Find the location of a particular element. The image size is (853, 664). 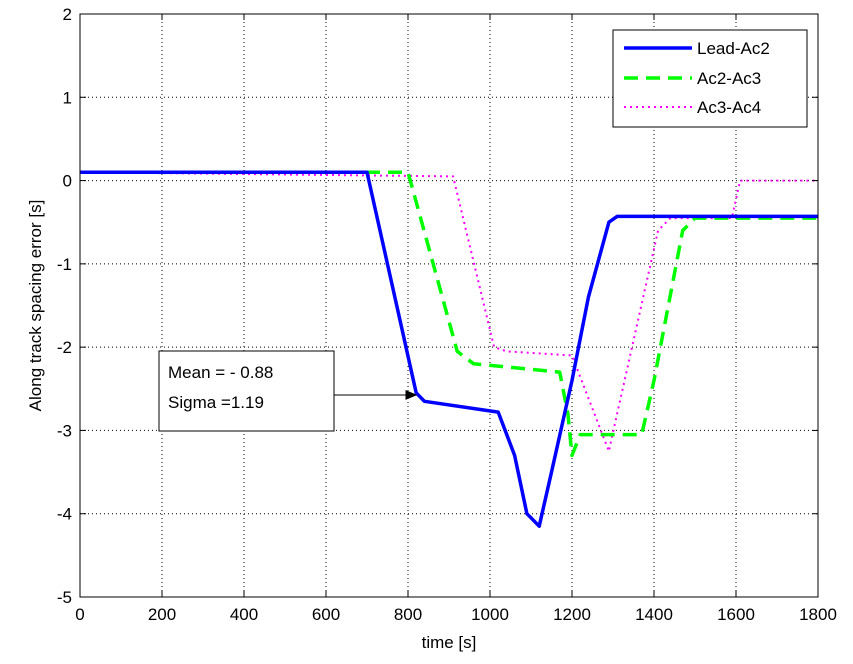

y-tick-label: -4 is located at coordinates (64, 514).